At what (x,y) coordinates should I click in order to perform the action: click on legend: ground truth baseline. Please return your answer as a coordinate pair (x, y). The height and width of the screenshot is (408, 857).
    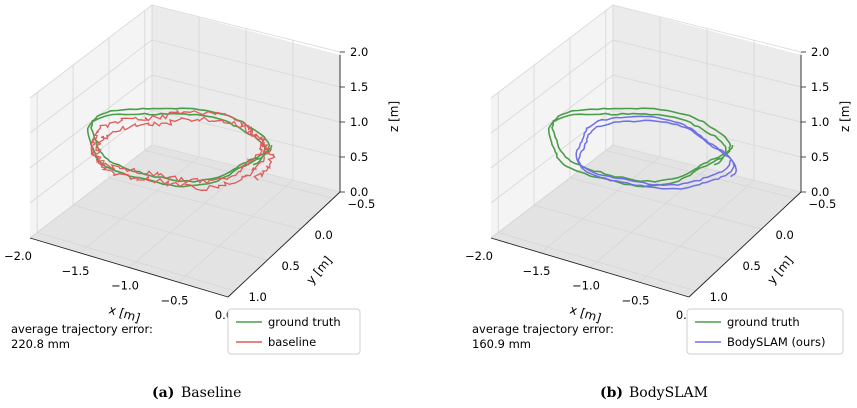
    Looking at the image, I should click on (294, 331).